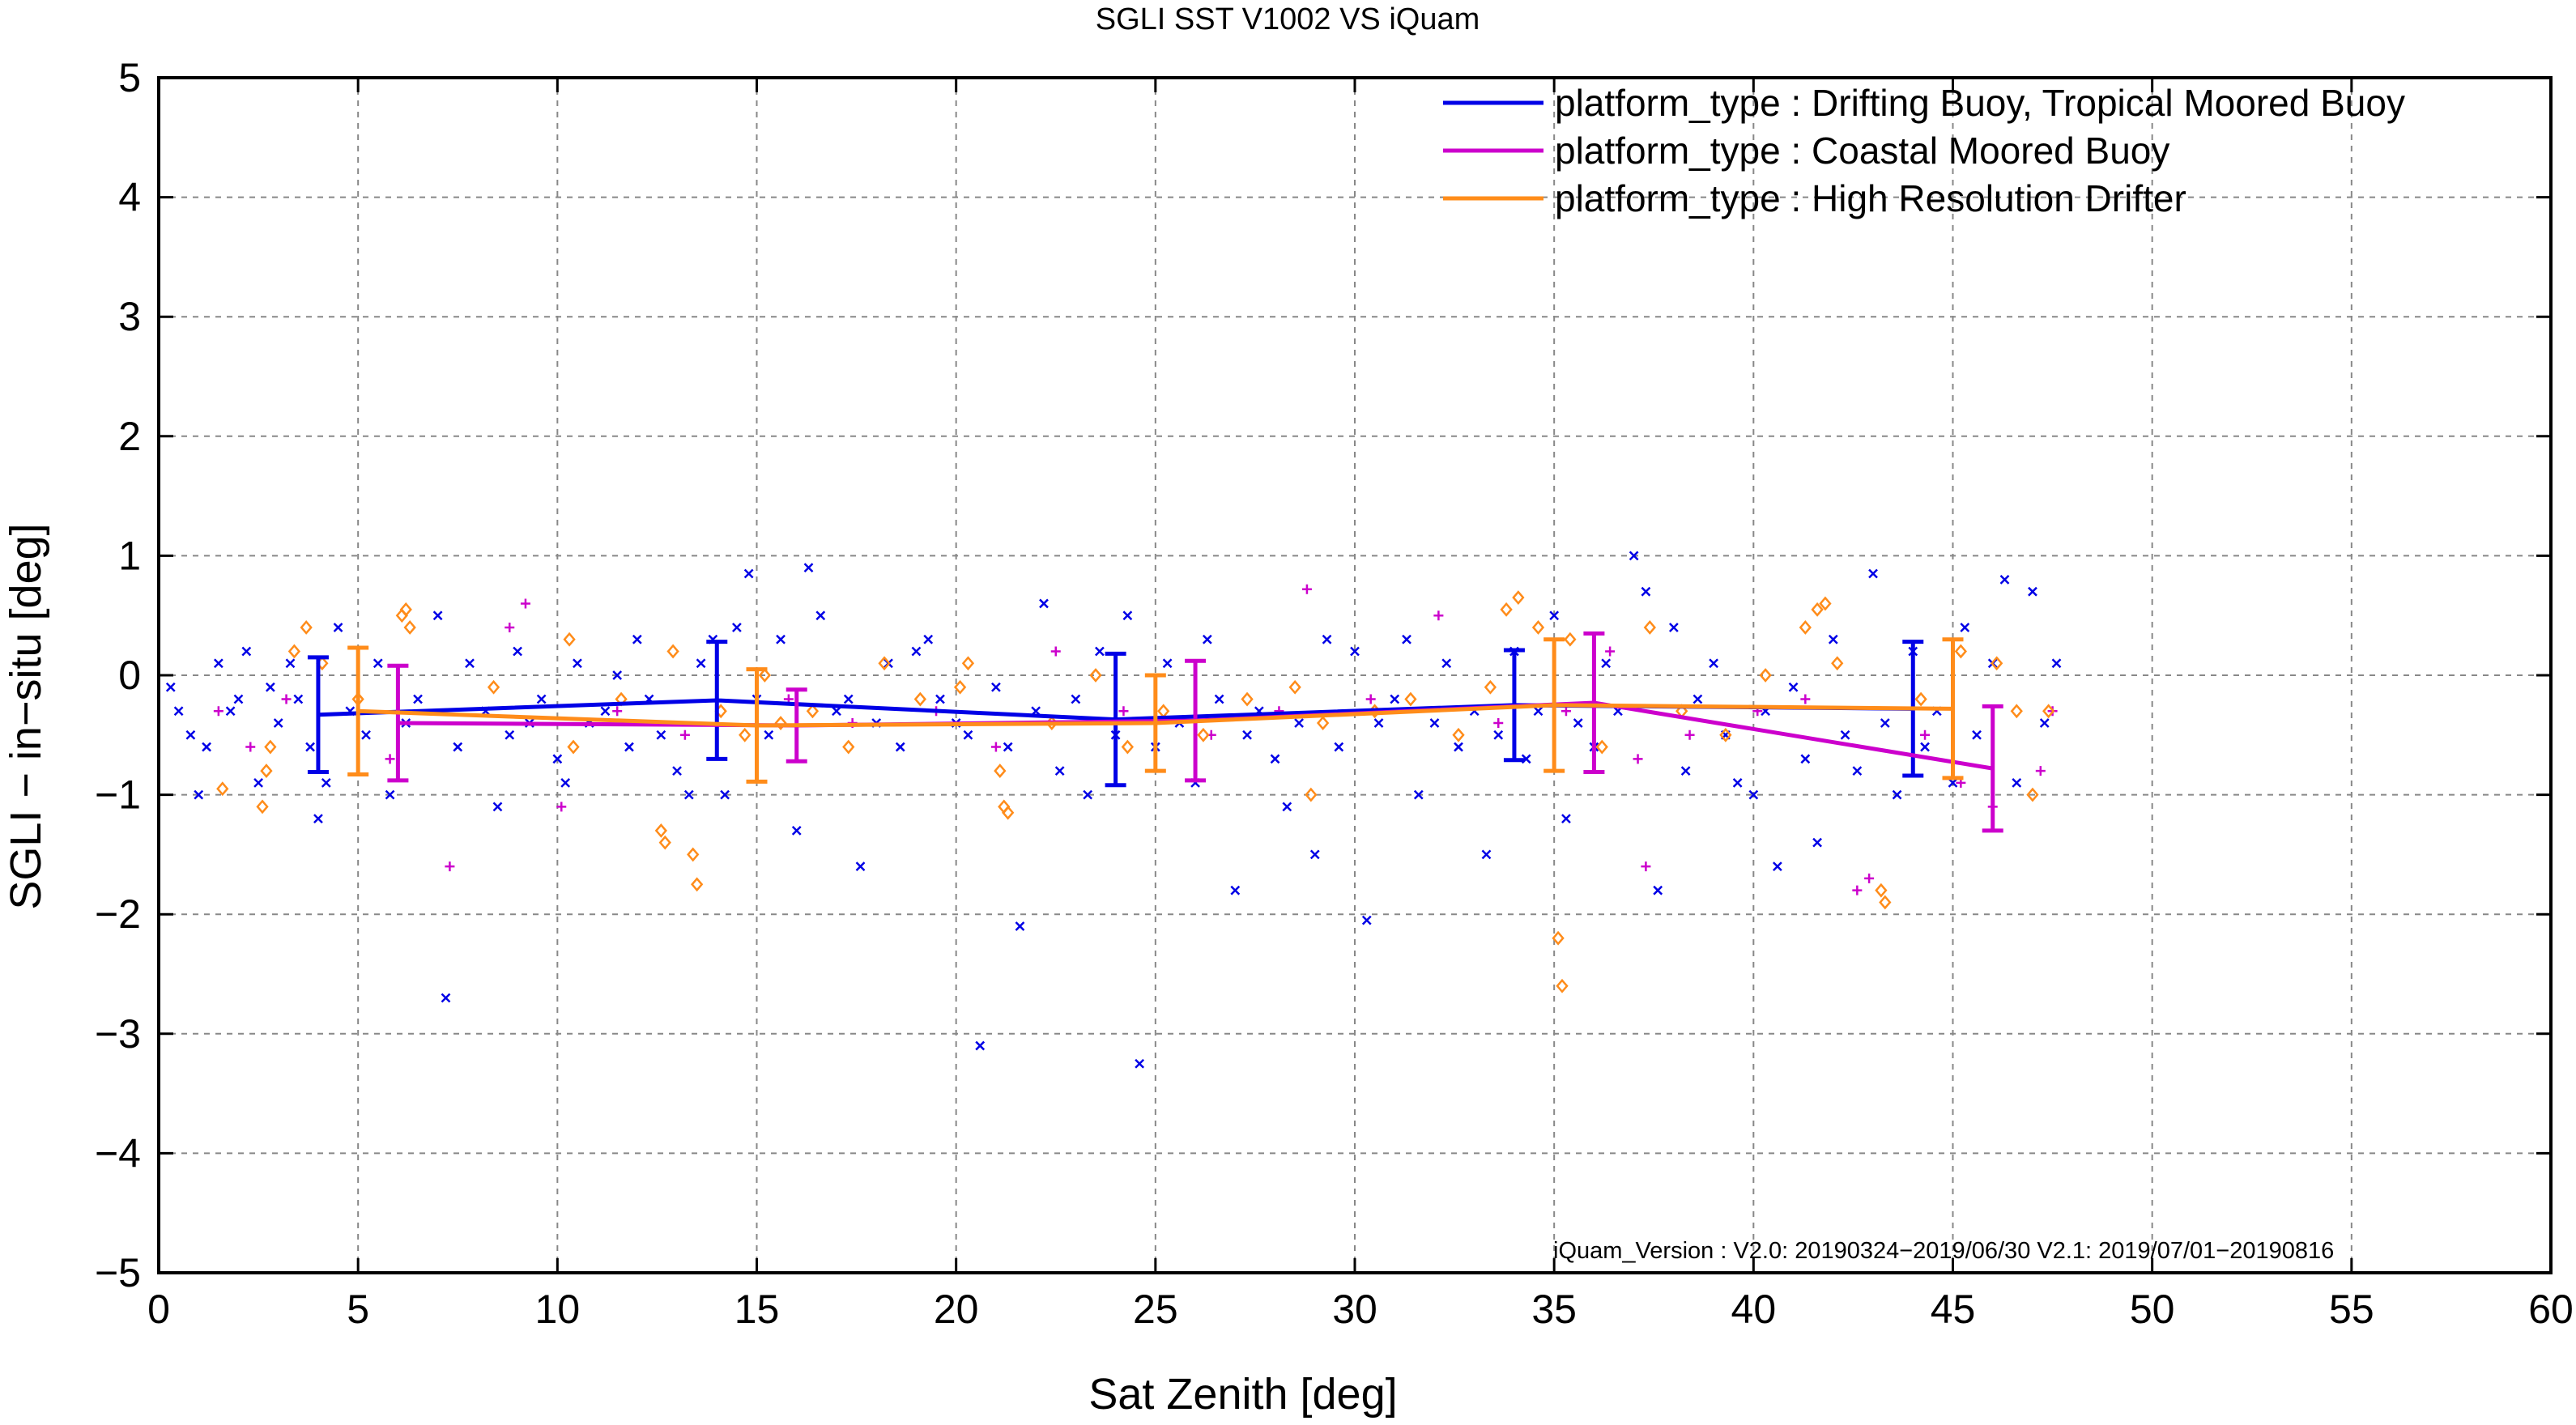 This screenshot has height=1425, width=2576. I want to click on y-tick-label: −5, so click(118, 1273).